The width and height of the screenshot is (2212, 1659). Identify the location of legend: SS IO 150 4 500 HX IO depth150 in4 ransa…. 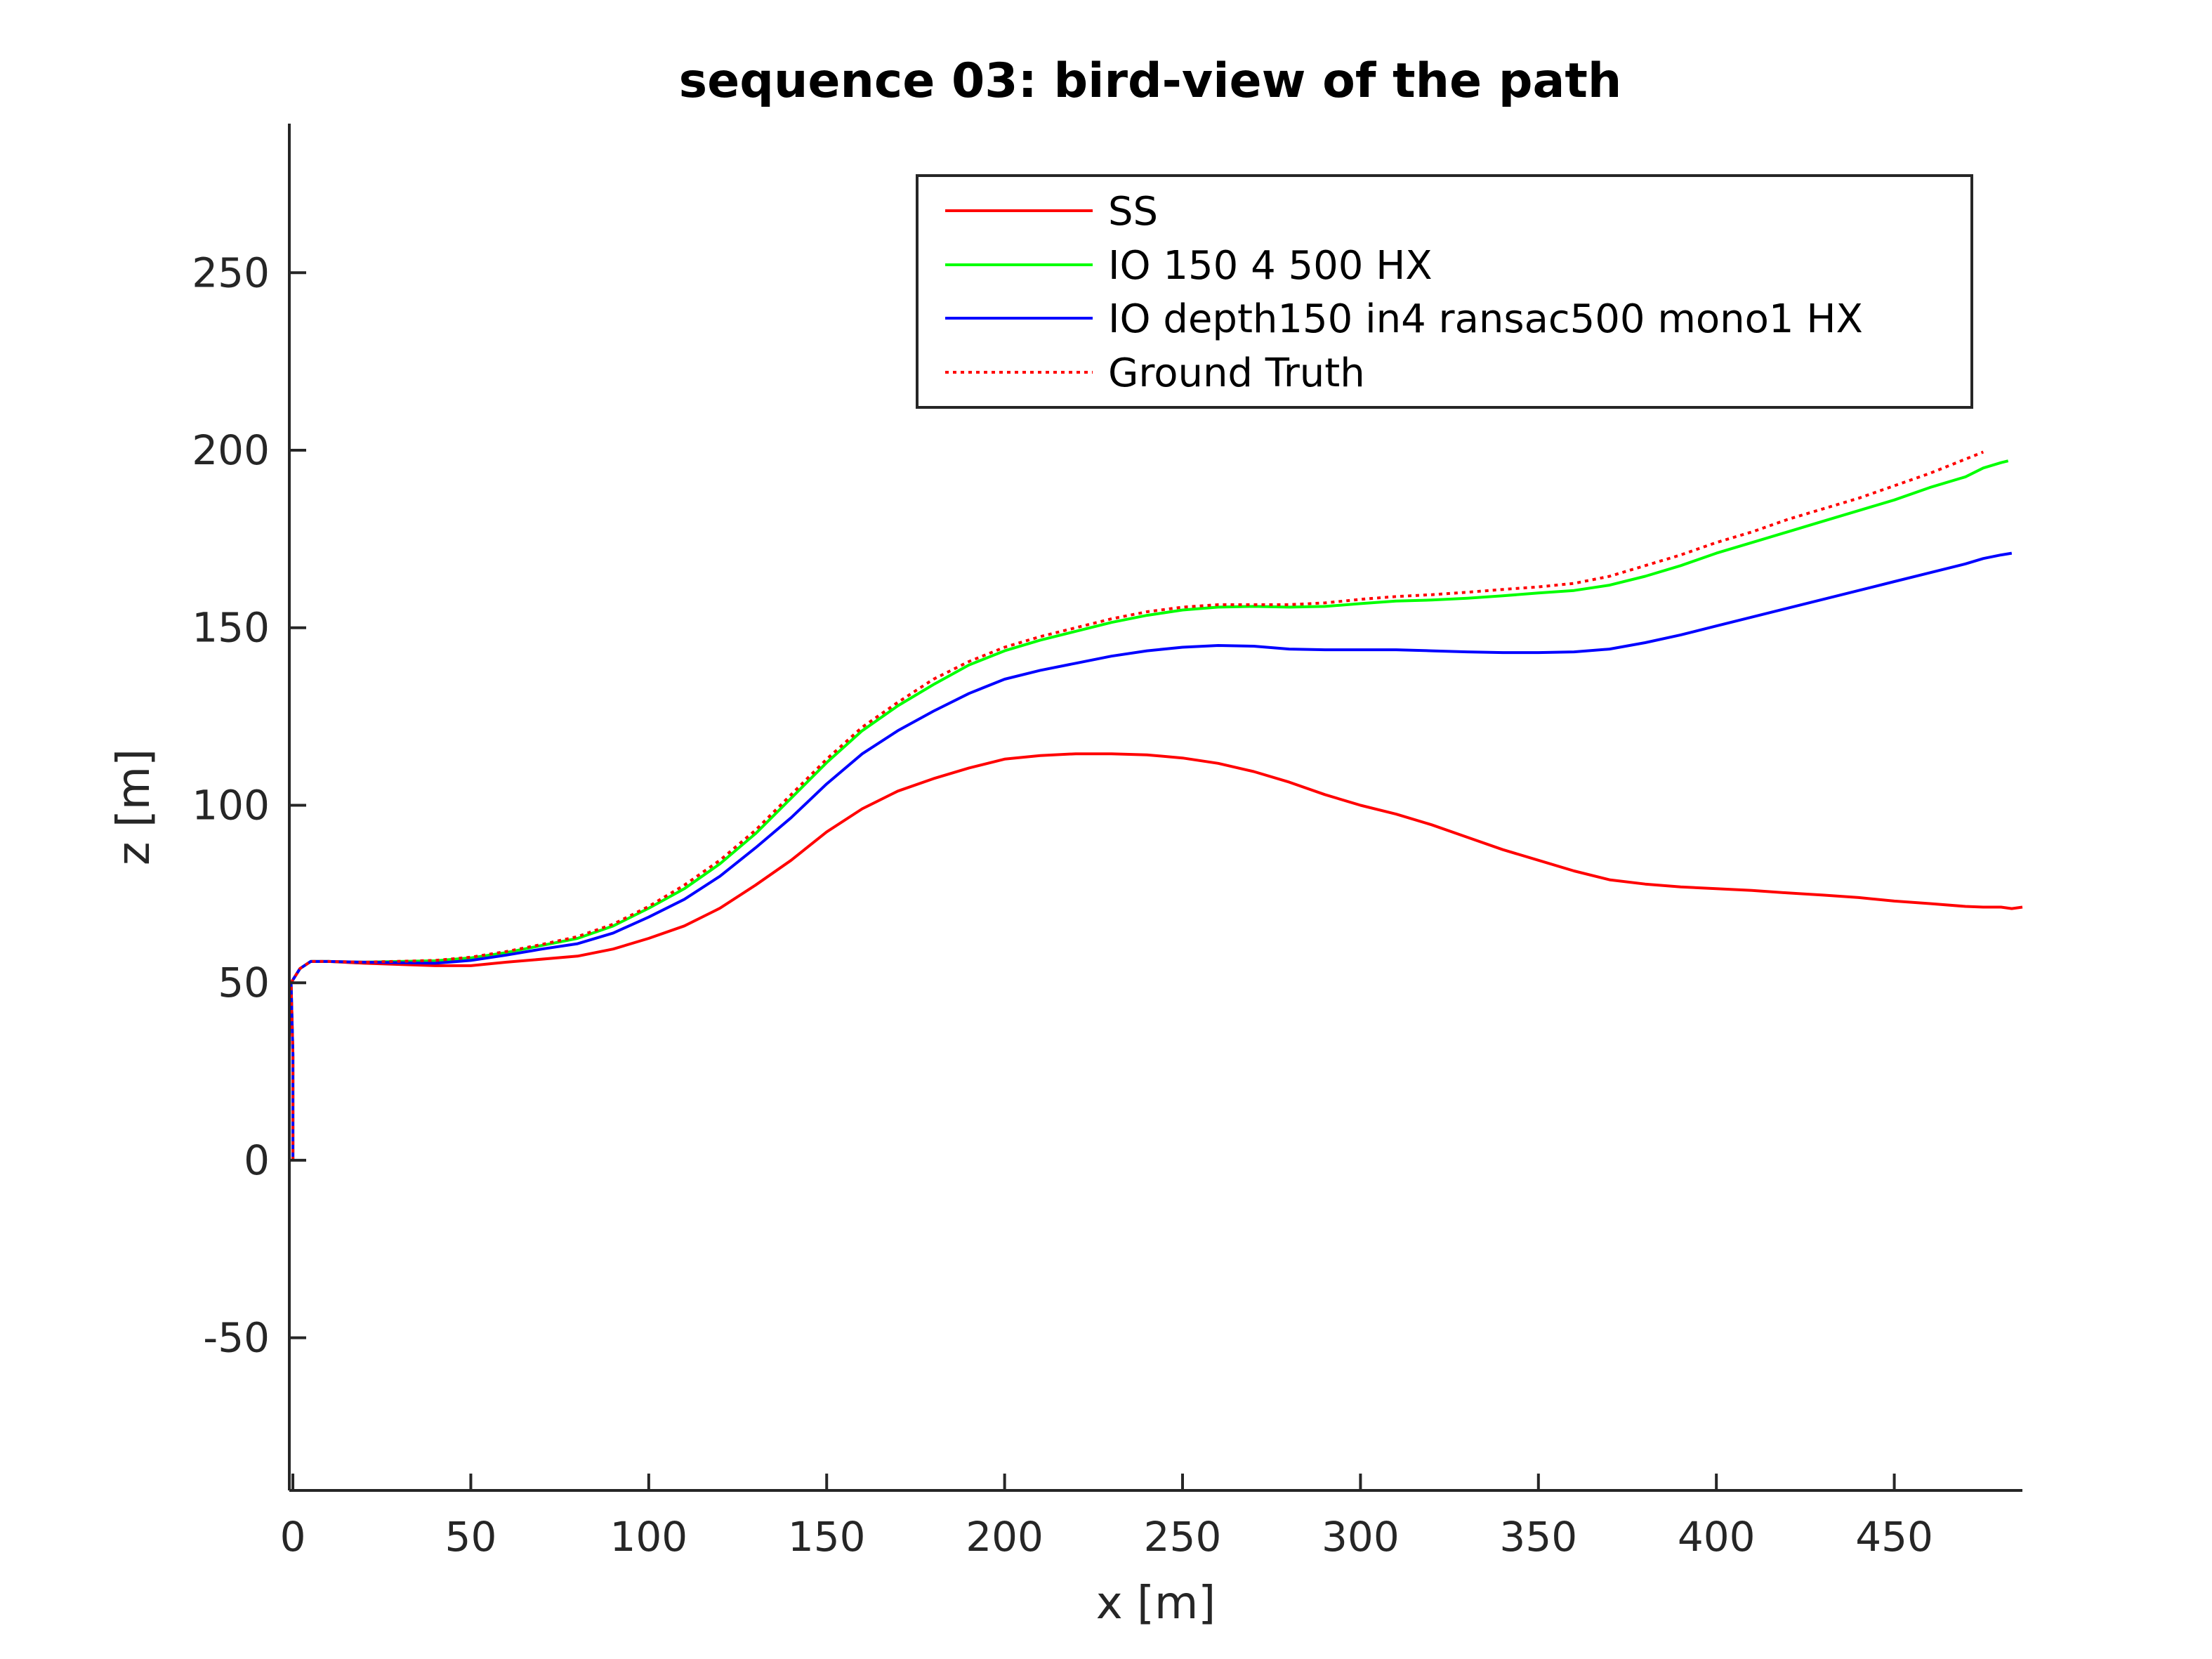
(1444, 291).